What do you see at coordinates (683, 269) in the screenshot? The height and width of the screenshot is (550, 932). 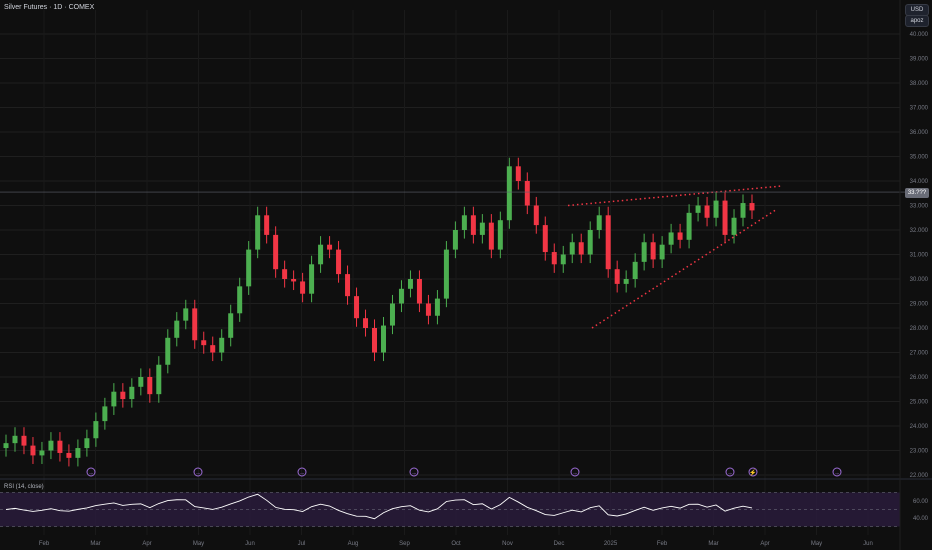 I see `lower-trendline` at bounding box center [683, 269].